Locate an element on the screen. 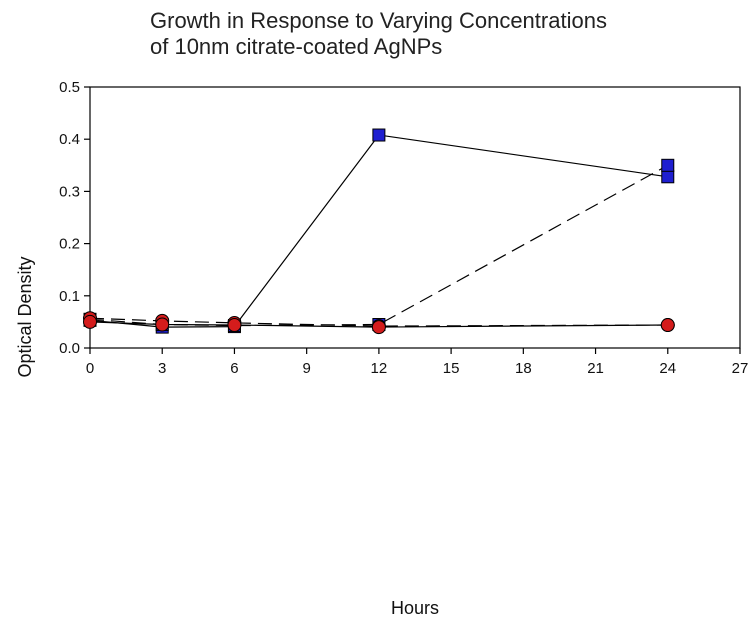 The image size is (756, 629). x-tick-label: 6 is located at coordinates (234, 368).